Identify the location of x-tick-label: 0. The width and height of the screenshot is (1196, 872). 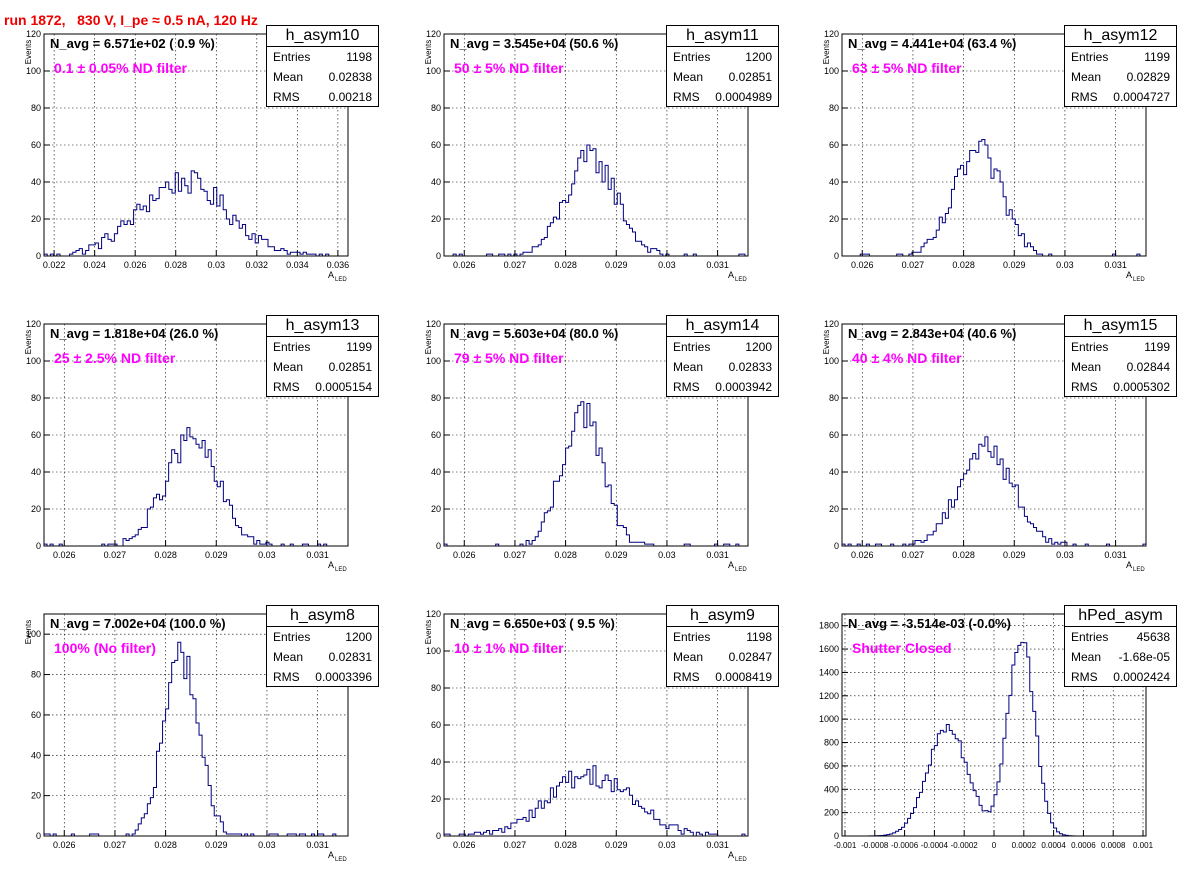
(994, 845).